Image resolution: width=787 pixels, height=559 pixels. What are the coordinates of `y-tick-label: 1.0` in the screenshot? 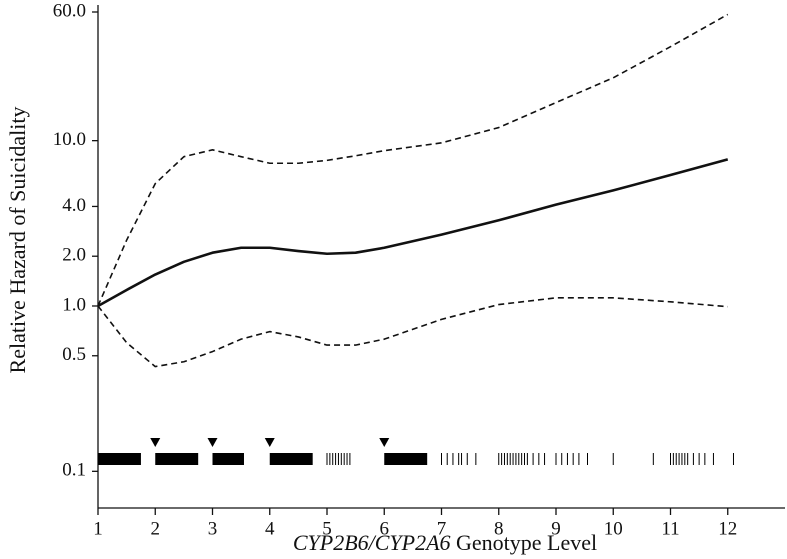 It's located at (74, 304).